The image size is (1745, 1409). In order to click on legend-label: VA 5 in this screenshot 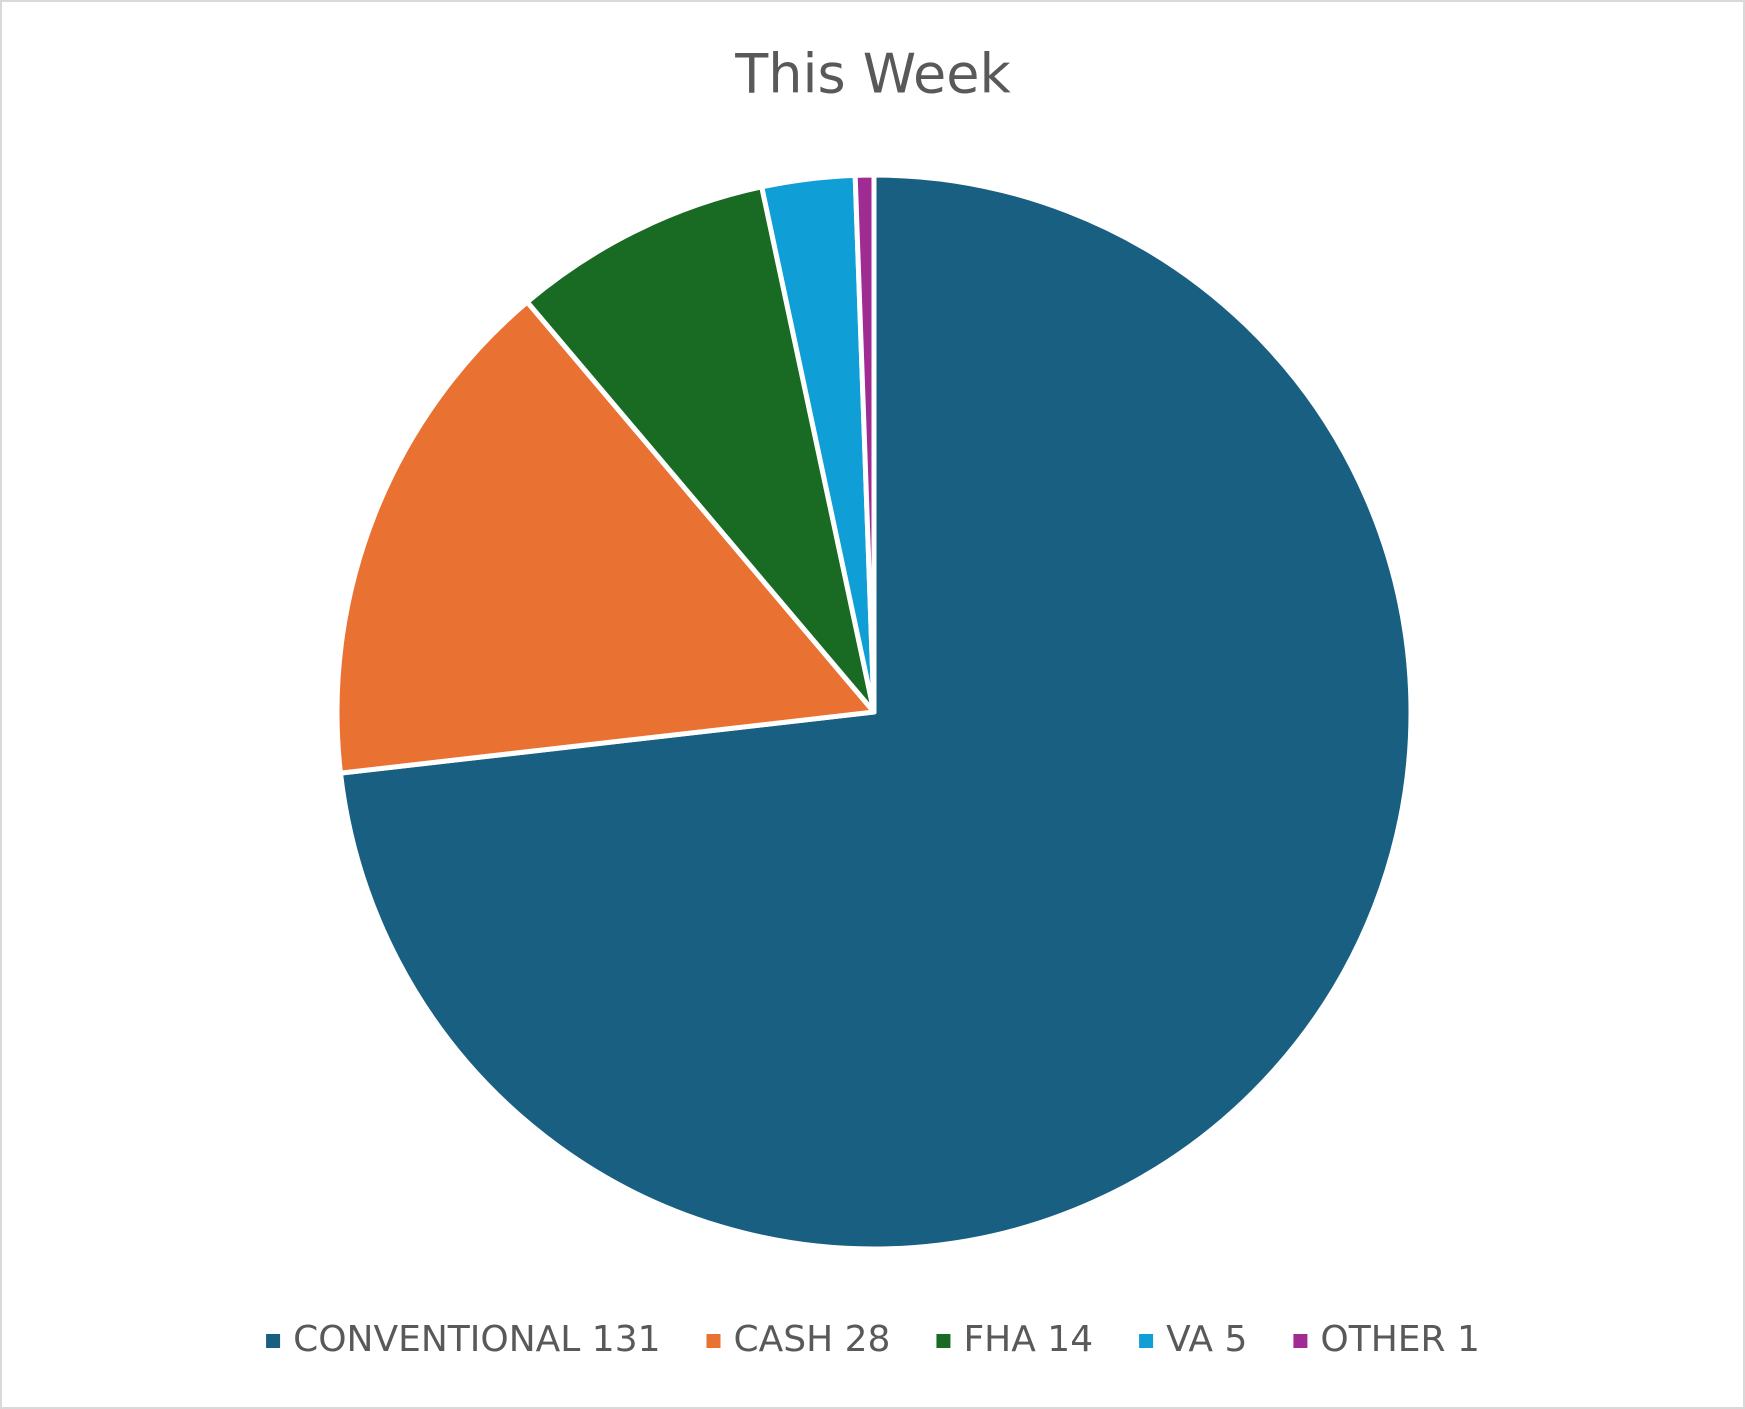, I will do `click(1206, 1339)`.